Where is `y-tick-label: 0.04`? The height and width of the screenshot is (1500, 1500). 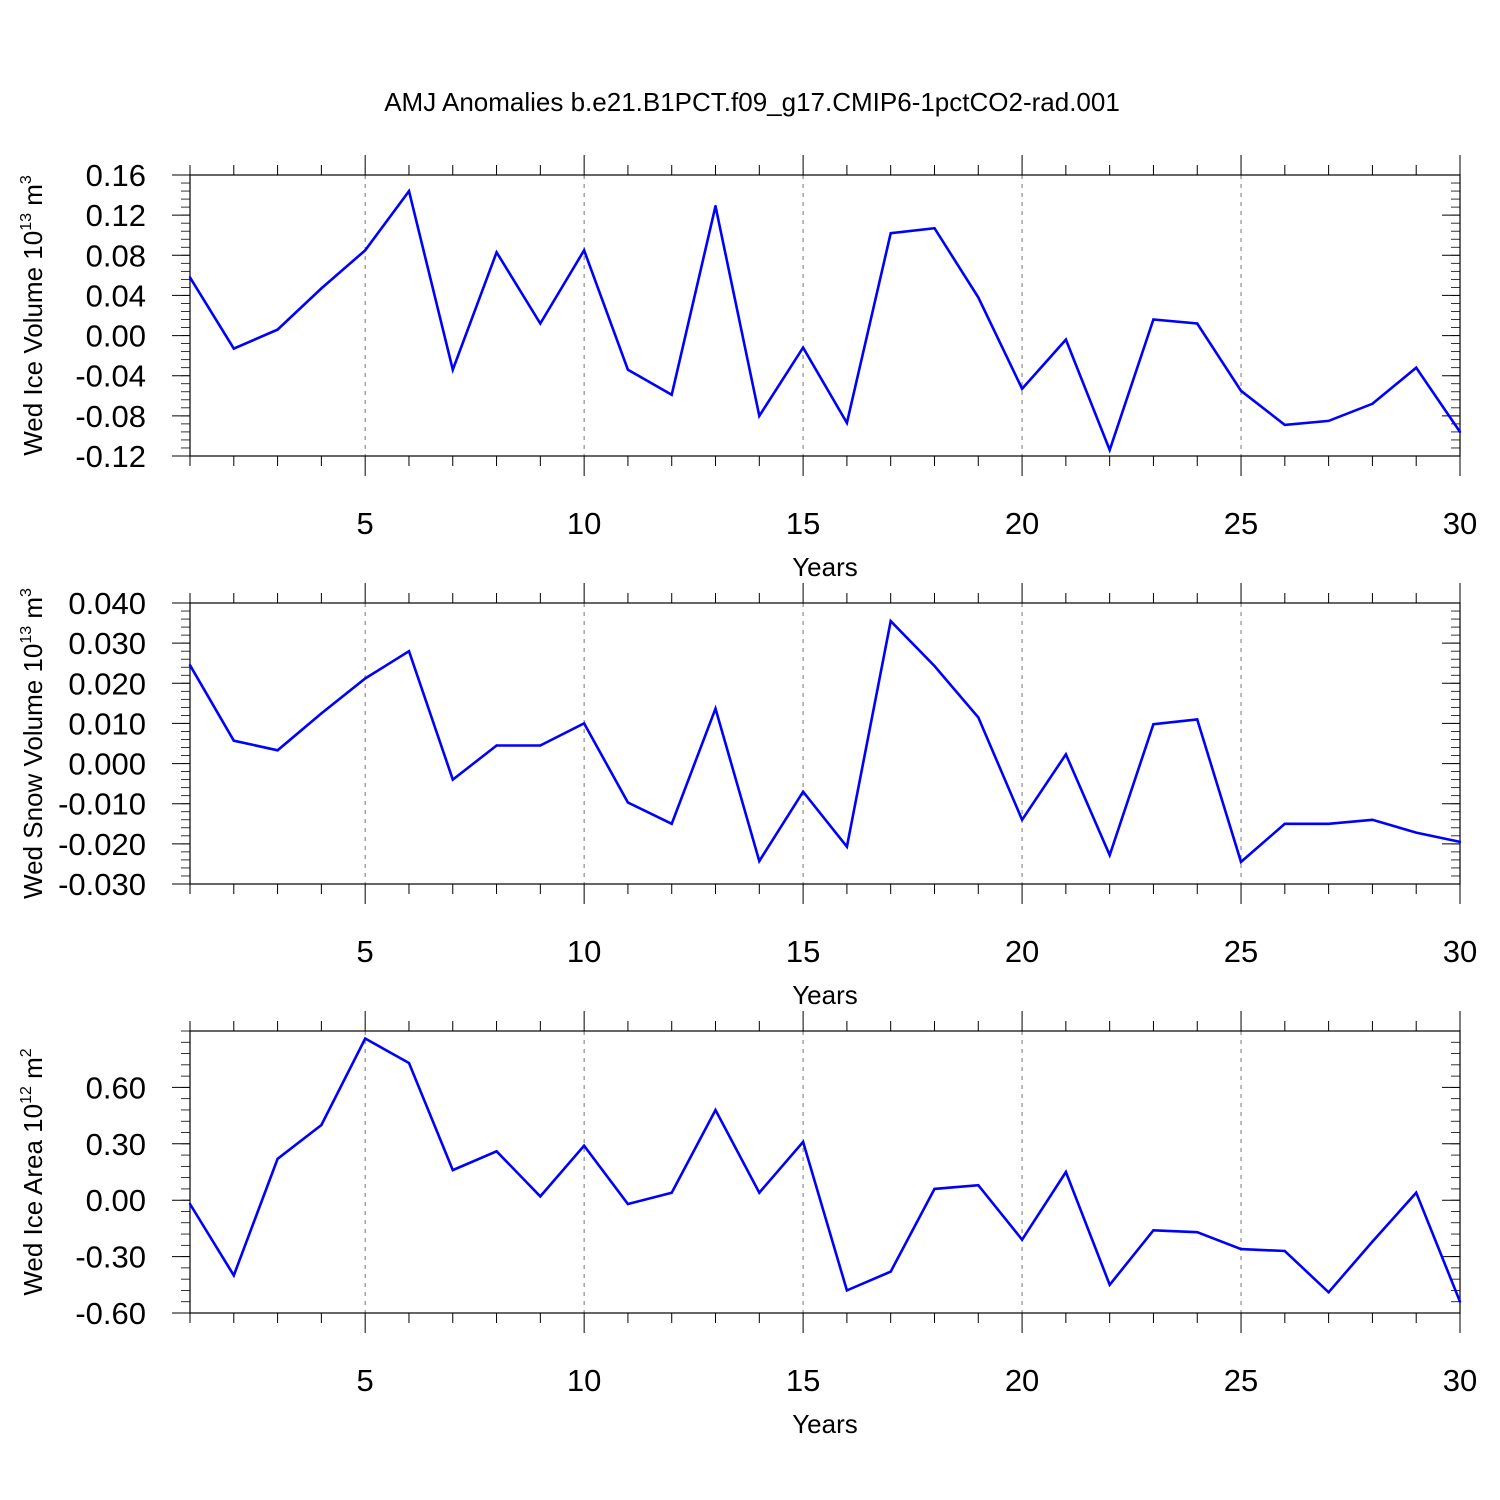 y-tick-label: 0.04 is located at coordinates (116, 295).